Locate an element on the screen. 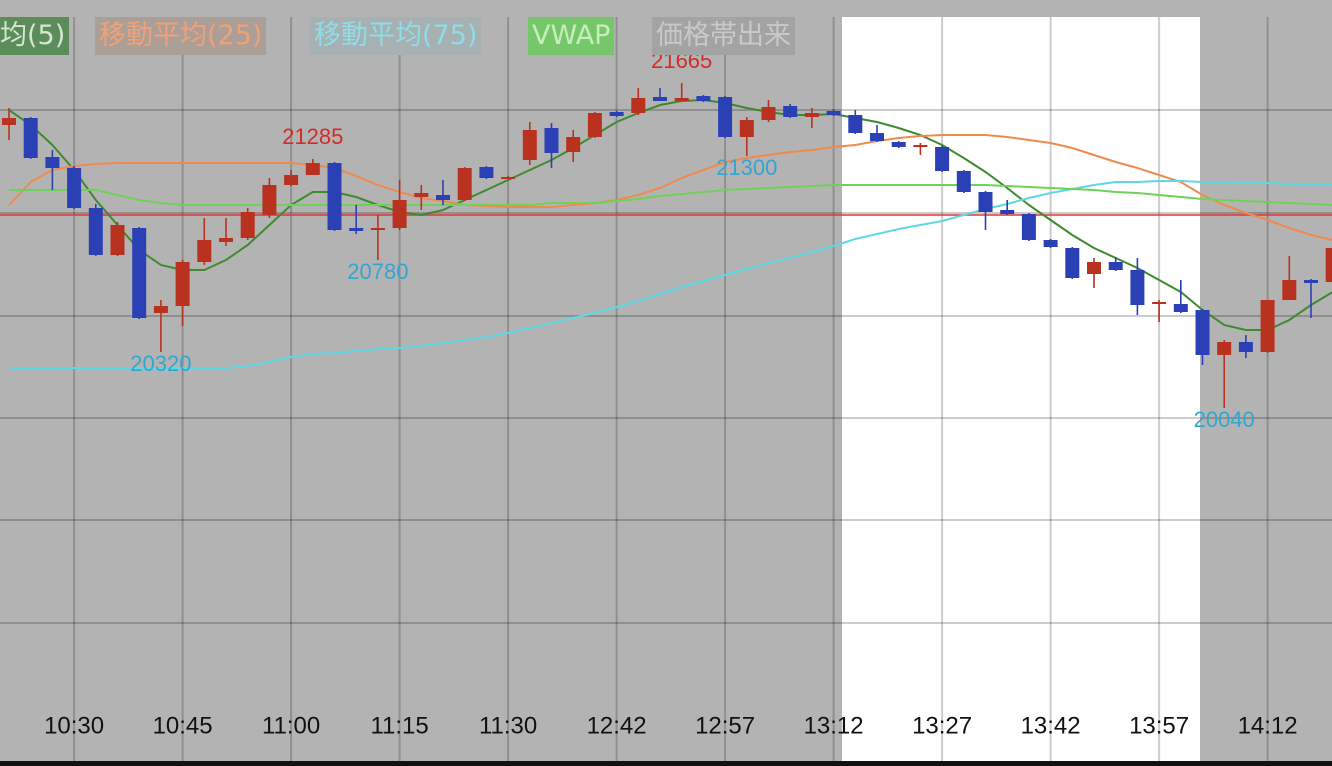  x-tick-label: 13:12 is located at coordinates (834, 725).